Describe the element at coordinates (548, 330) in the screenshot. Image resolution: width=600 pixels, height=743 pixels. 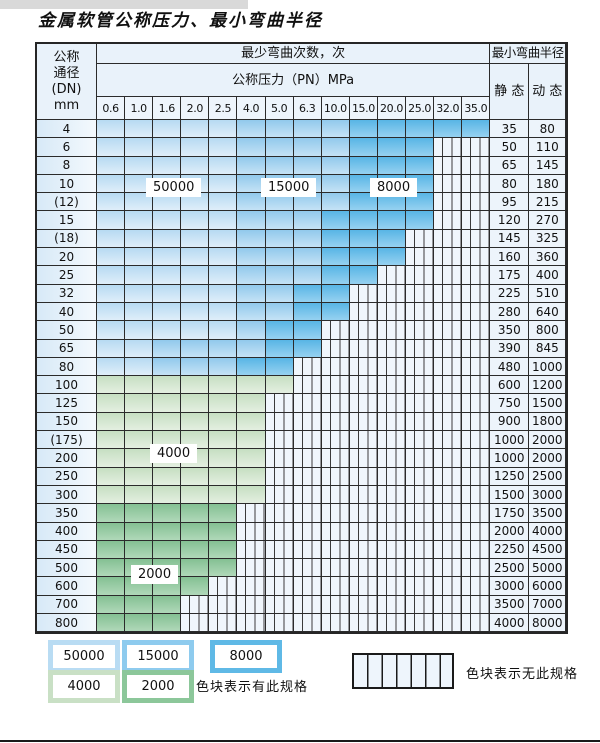
I see `dynamic-radius-cell: 800` at that location.